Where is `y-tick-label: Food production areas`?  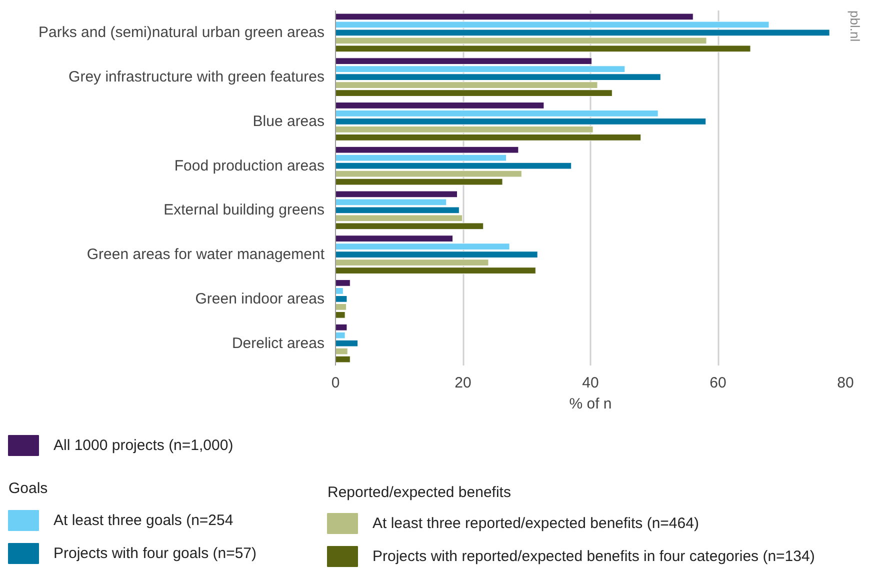 y-tick-label: Food production areas is located at coordinates (249, 165).